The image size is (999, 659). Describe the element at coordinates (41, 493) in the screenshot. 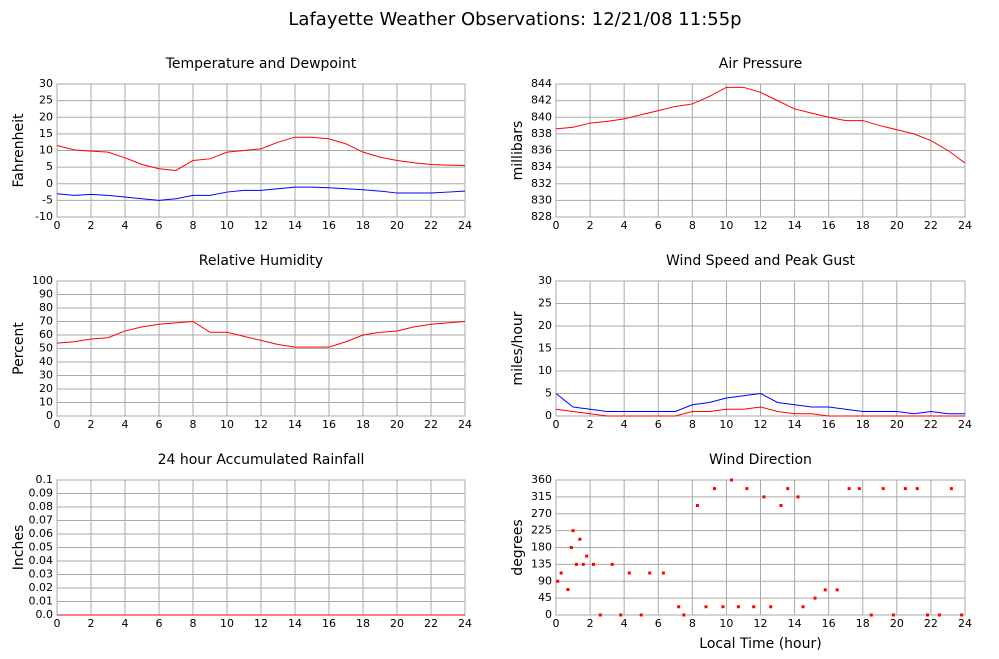

I see `y-tick-label: 0.09` at that location.